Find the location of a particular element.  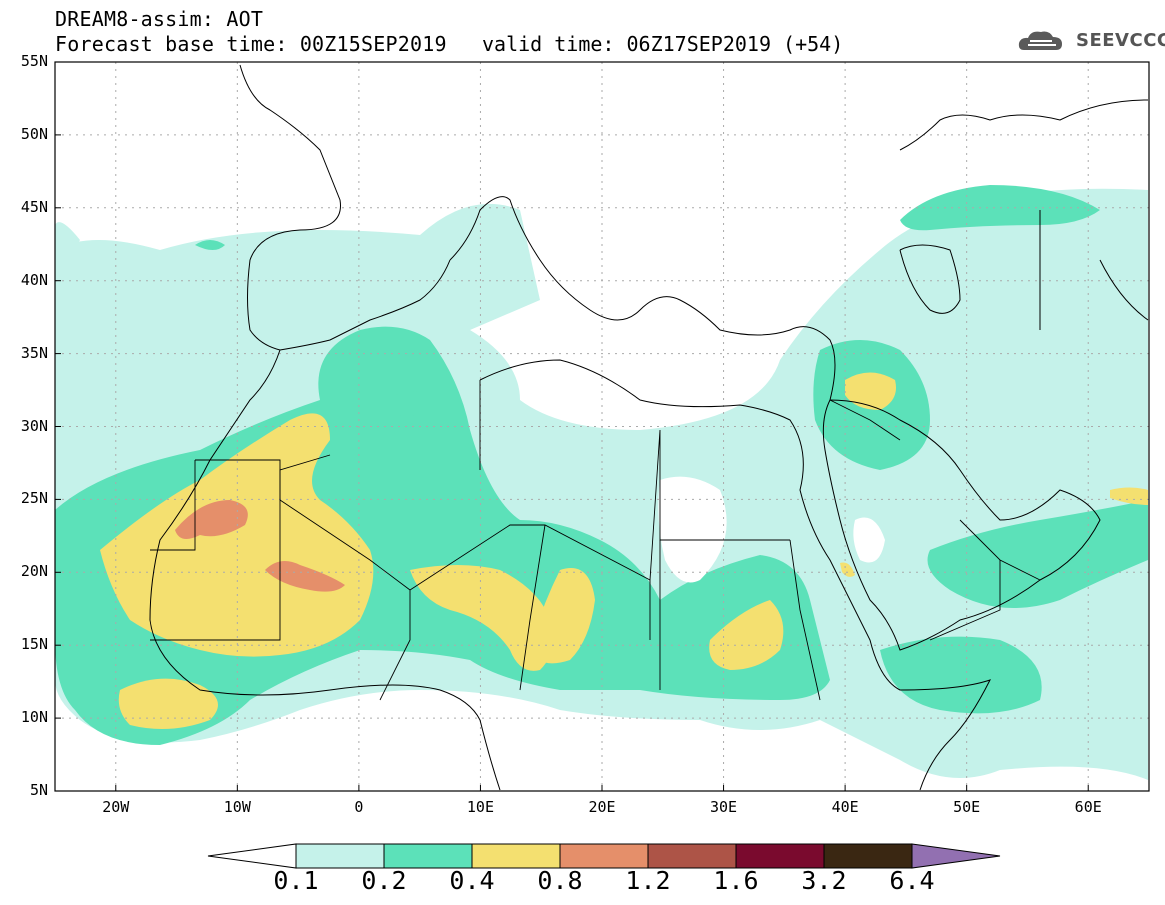

lon-label: 60E is located at coordinates (1088, 807).